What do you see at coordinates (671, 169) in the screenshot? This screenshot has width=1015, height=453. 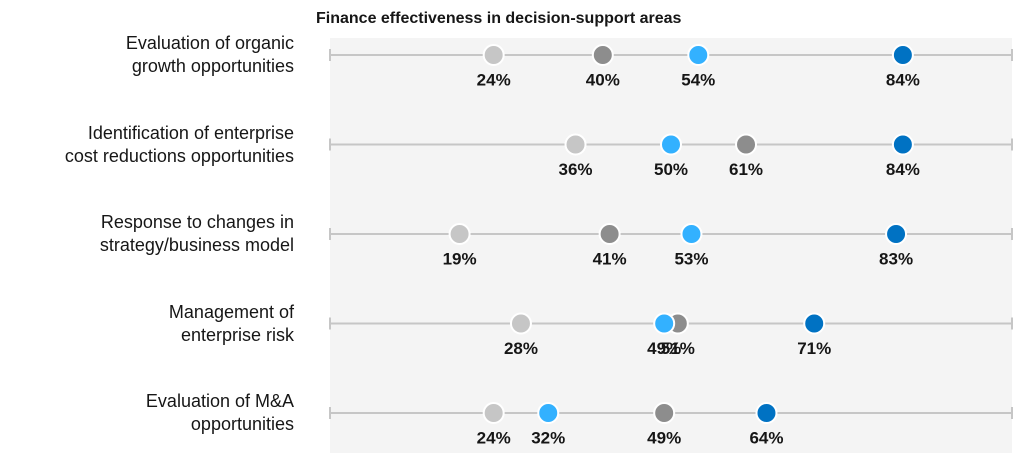 I see `value-label: 50%` at bounding box center [671, 169].